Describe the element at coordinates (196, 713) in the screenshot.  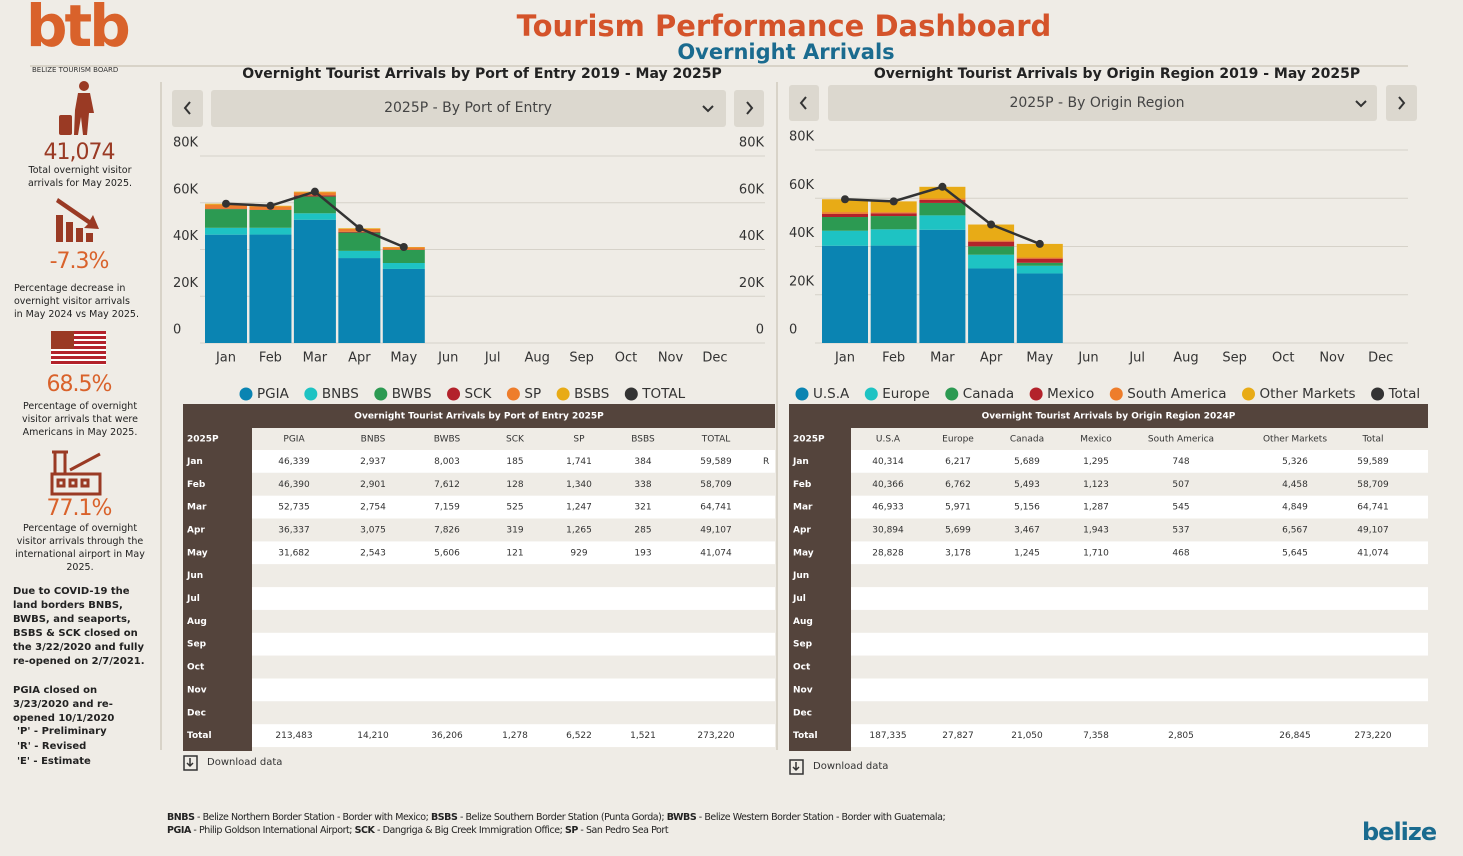
I see `table-cell: Dec` at that location.